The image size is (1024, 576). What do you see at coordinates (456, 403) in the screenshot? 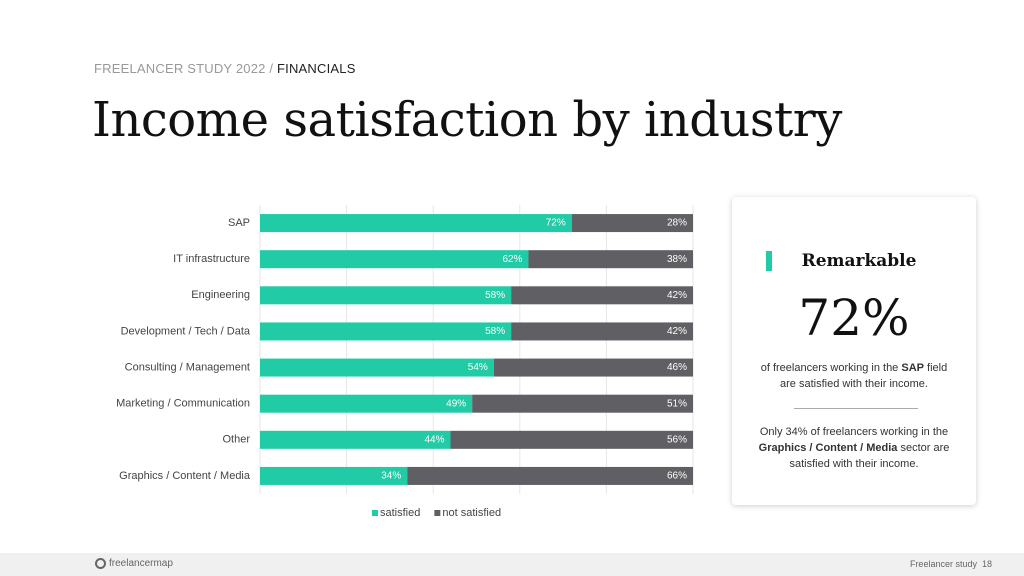
I see `value-label: 49%` at bounding box center [456, 403].